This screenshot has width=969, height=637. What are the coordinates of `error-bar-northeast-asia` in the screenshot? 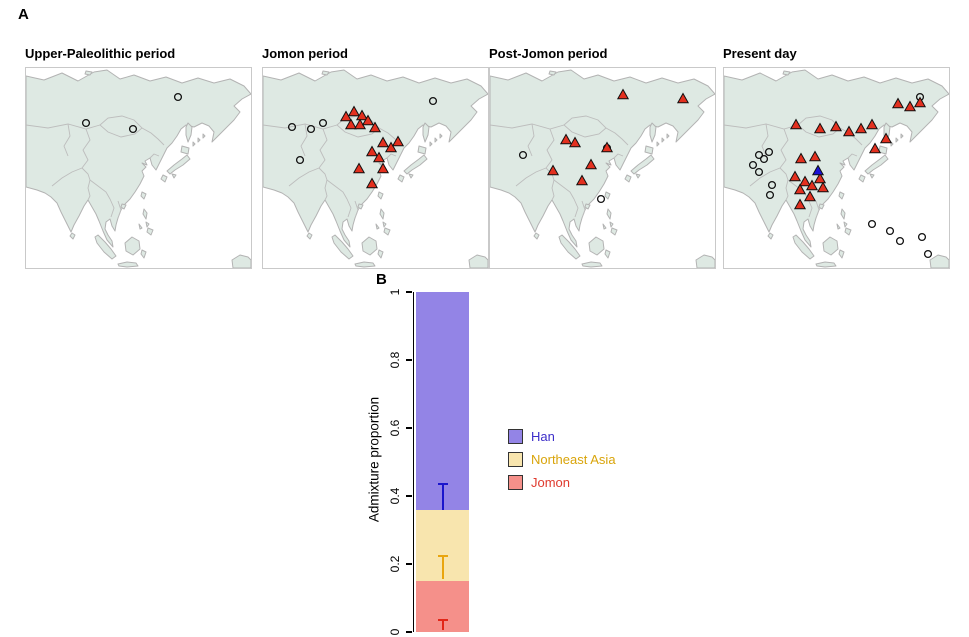 It's located at (442, 567).